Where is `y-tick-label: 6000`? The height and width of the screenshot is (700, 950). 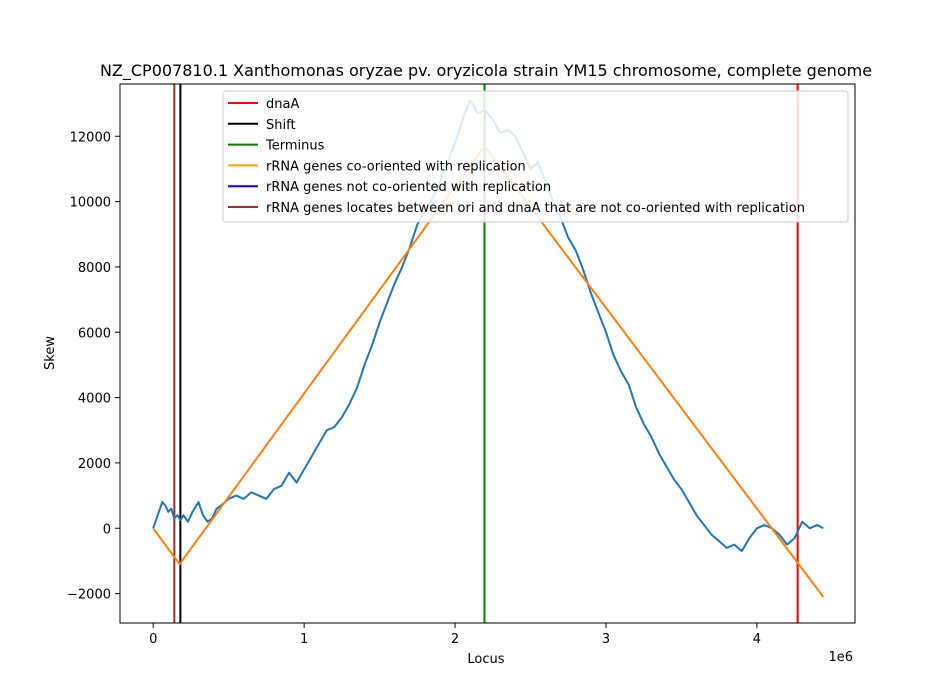
y-tick-label: 6000 is located at coordinates (94, 333).